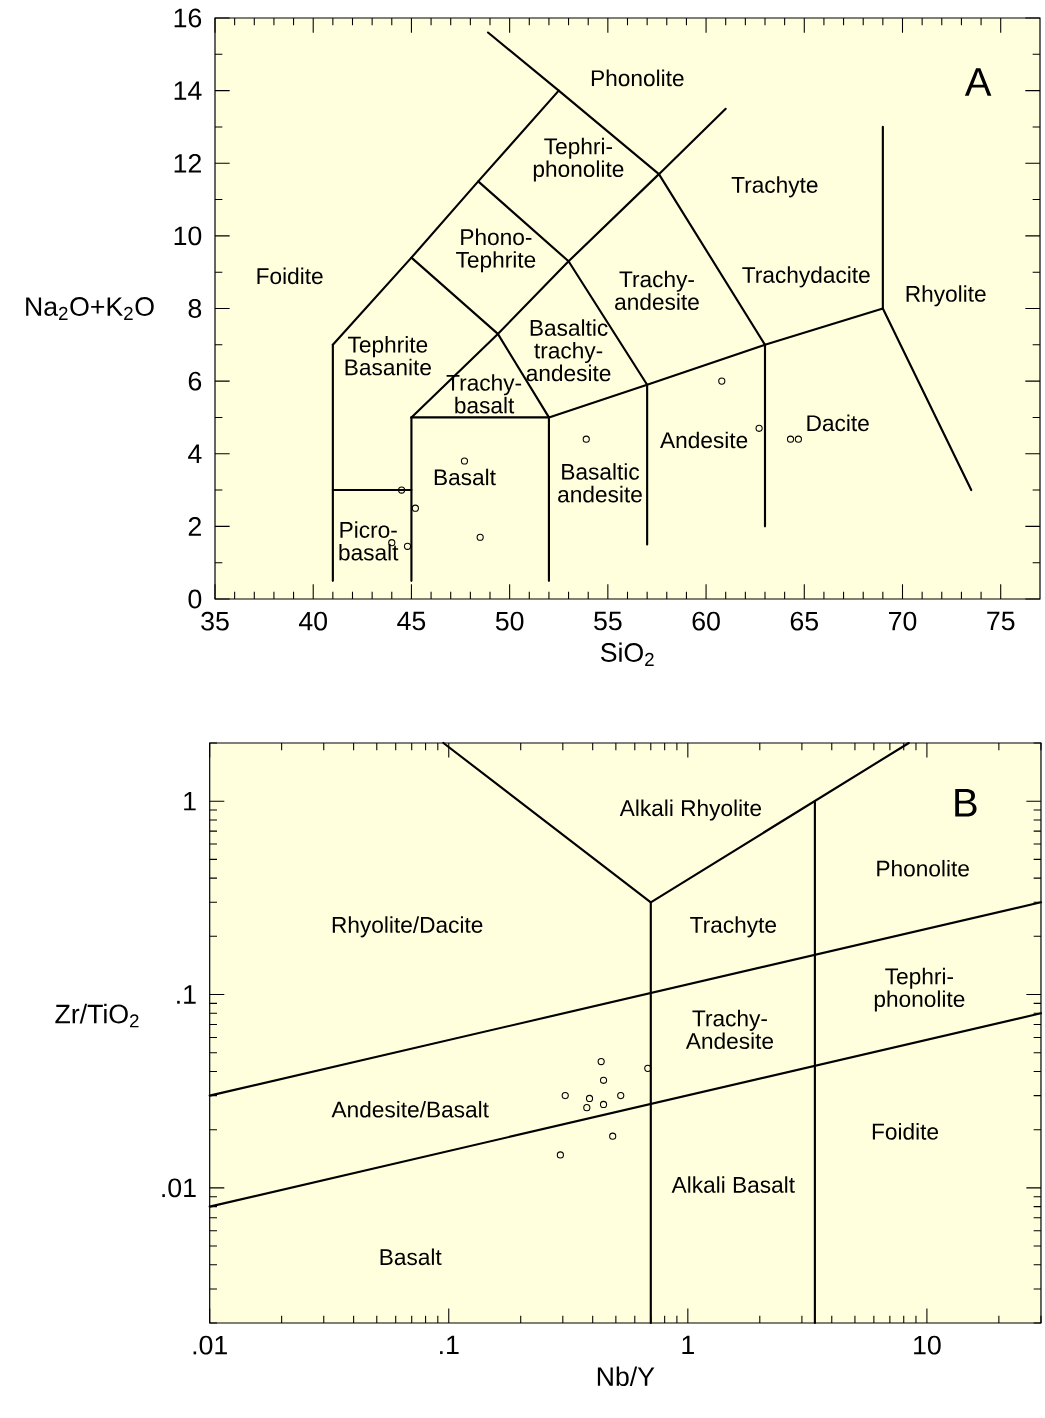 This screenshot has width=1045, height=1418. What do you see at coordinates (688, 1345) in the screenshot?
I see `x-tick-label: 1` at bounding box center [688, 1345].